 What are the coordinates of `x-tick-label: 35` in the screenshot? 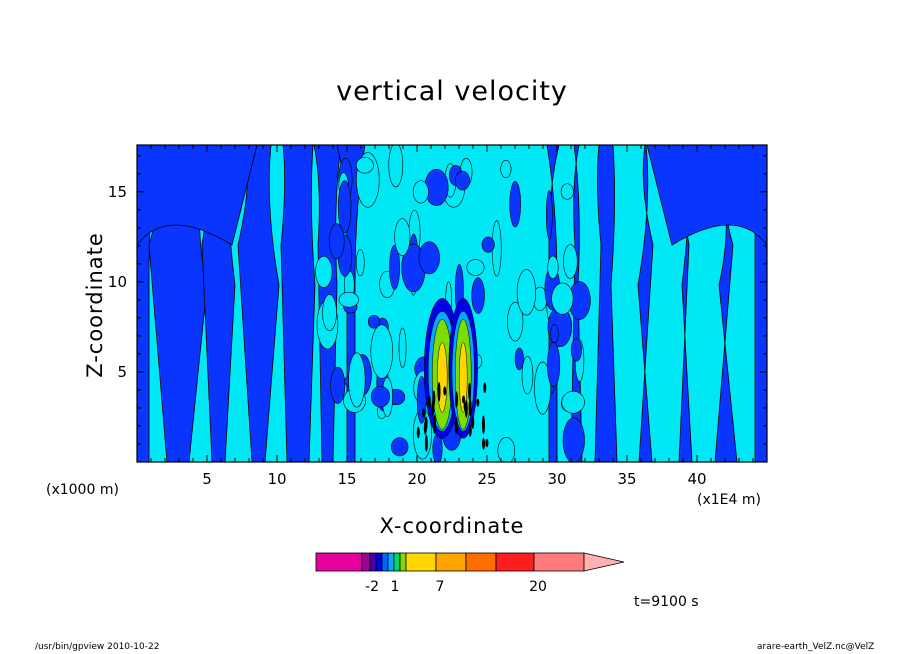 It's located at (626, 479).